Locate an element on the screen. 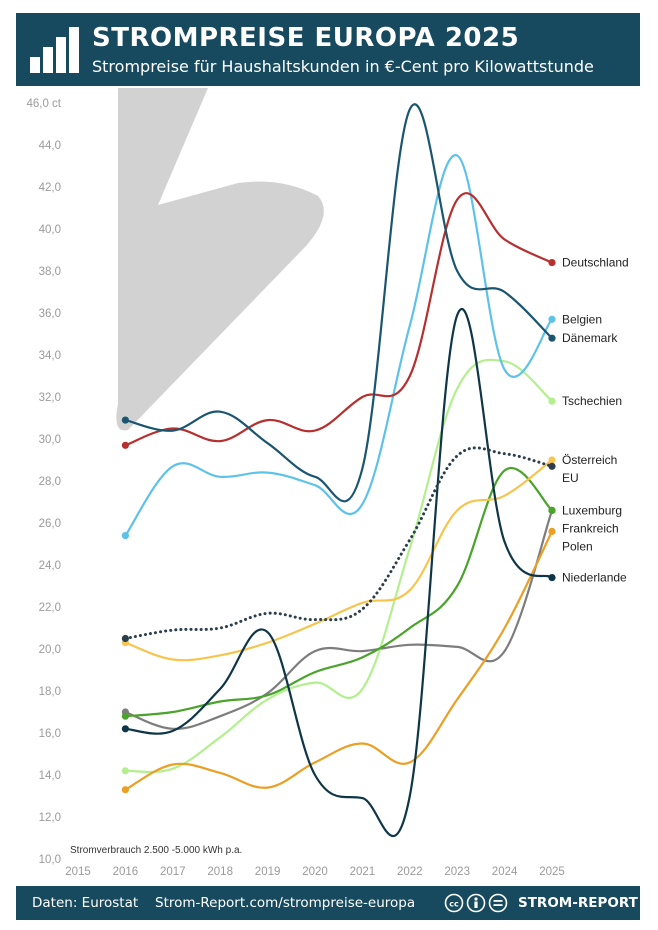 The height and width of the screenshot is (930, 658). x-tick-label: 2025 is located at coordinates (552, 872).